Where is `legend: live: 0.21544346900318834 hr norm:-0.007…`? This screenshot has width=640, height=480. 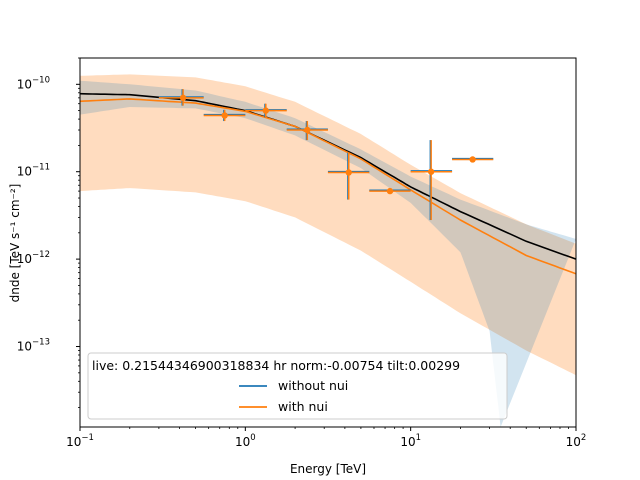
legend: live: 0.21544346900318834 hr norm:-0.007… is located at coordinates (297, 386).